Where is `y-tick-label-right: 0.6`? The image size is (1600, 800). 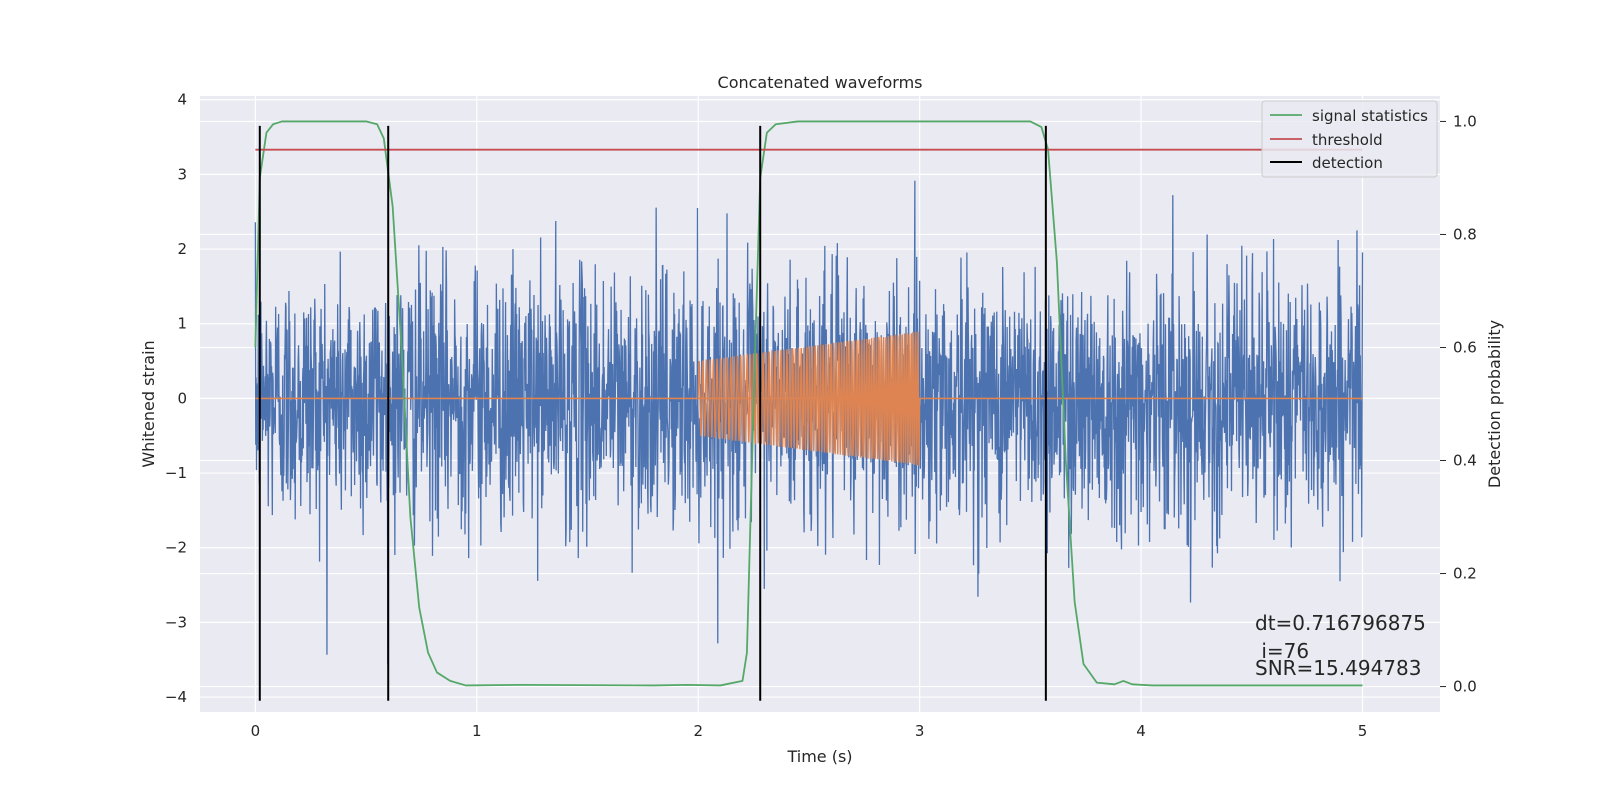 y-tick-label-right: 0.6 is located at coordinates (1465, 347).